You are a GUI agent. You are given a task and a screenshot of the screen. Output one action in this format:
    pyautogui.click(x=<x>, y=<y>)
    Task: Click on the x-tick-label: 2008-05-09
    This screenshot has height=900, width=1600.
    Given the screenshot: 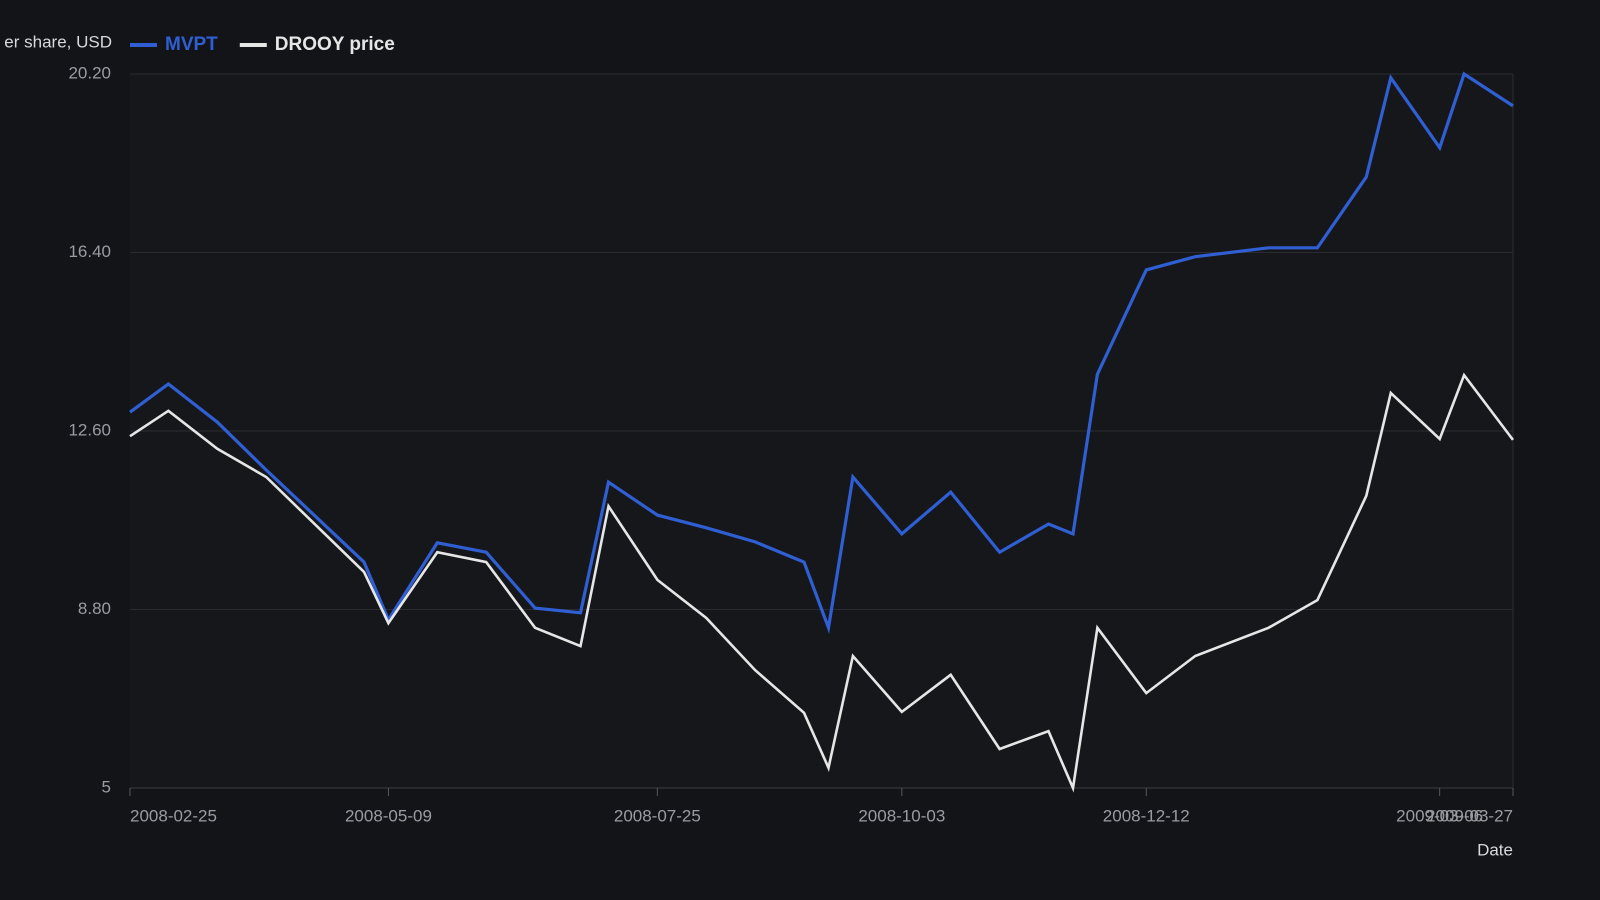 What is the action you would take?
    pyautogui.click(x=388, y=815)
    